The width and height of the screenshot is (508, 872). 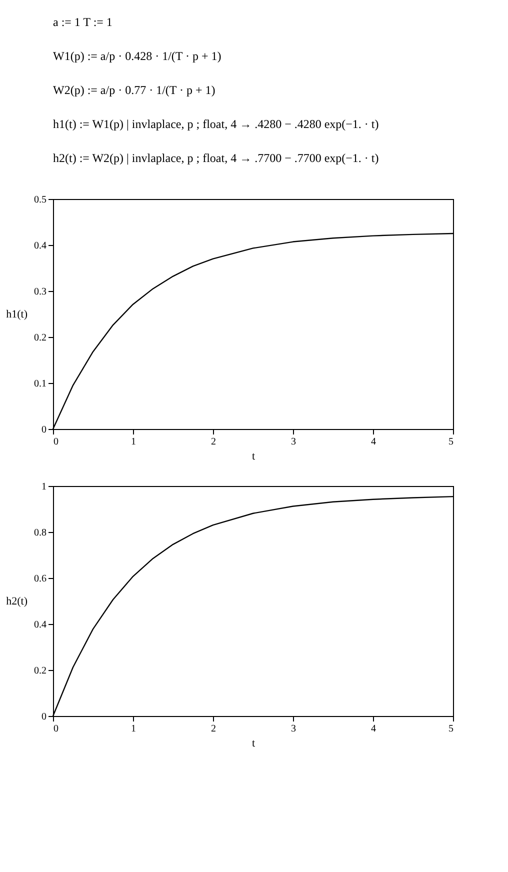 What do you see at coordinates (40, 533) in the screenshot?
I see `y-tick-label: 0.8` at bounding box center [40, 533].